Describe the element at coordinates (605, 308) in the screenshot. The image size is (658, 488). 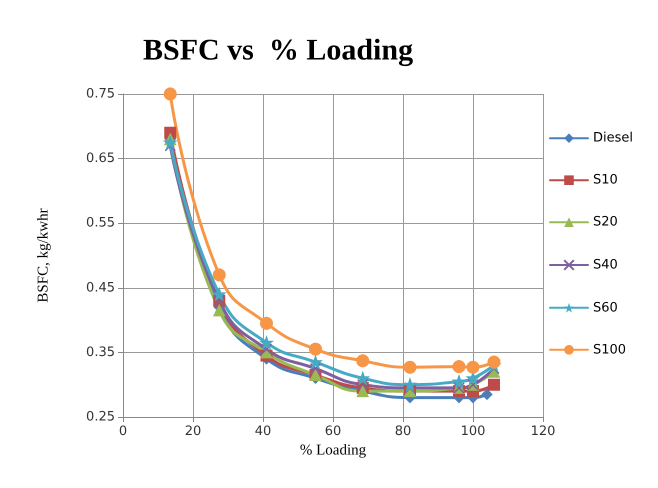
I see `legend-label: S60` at that location.